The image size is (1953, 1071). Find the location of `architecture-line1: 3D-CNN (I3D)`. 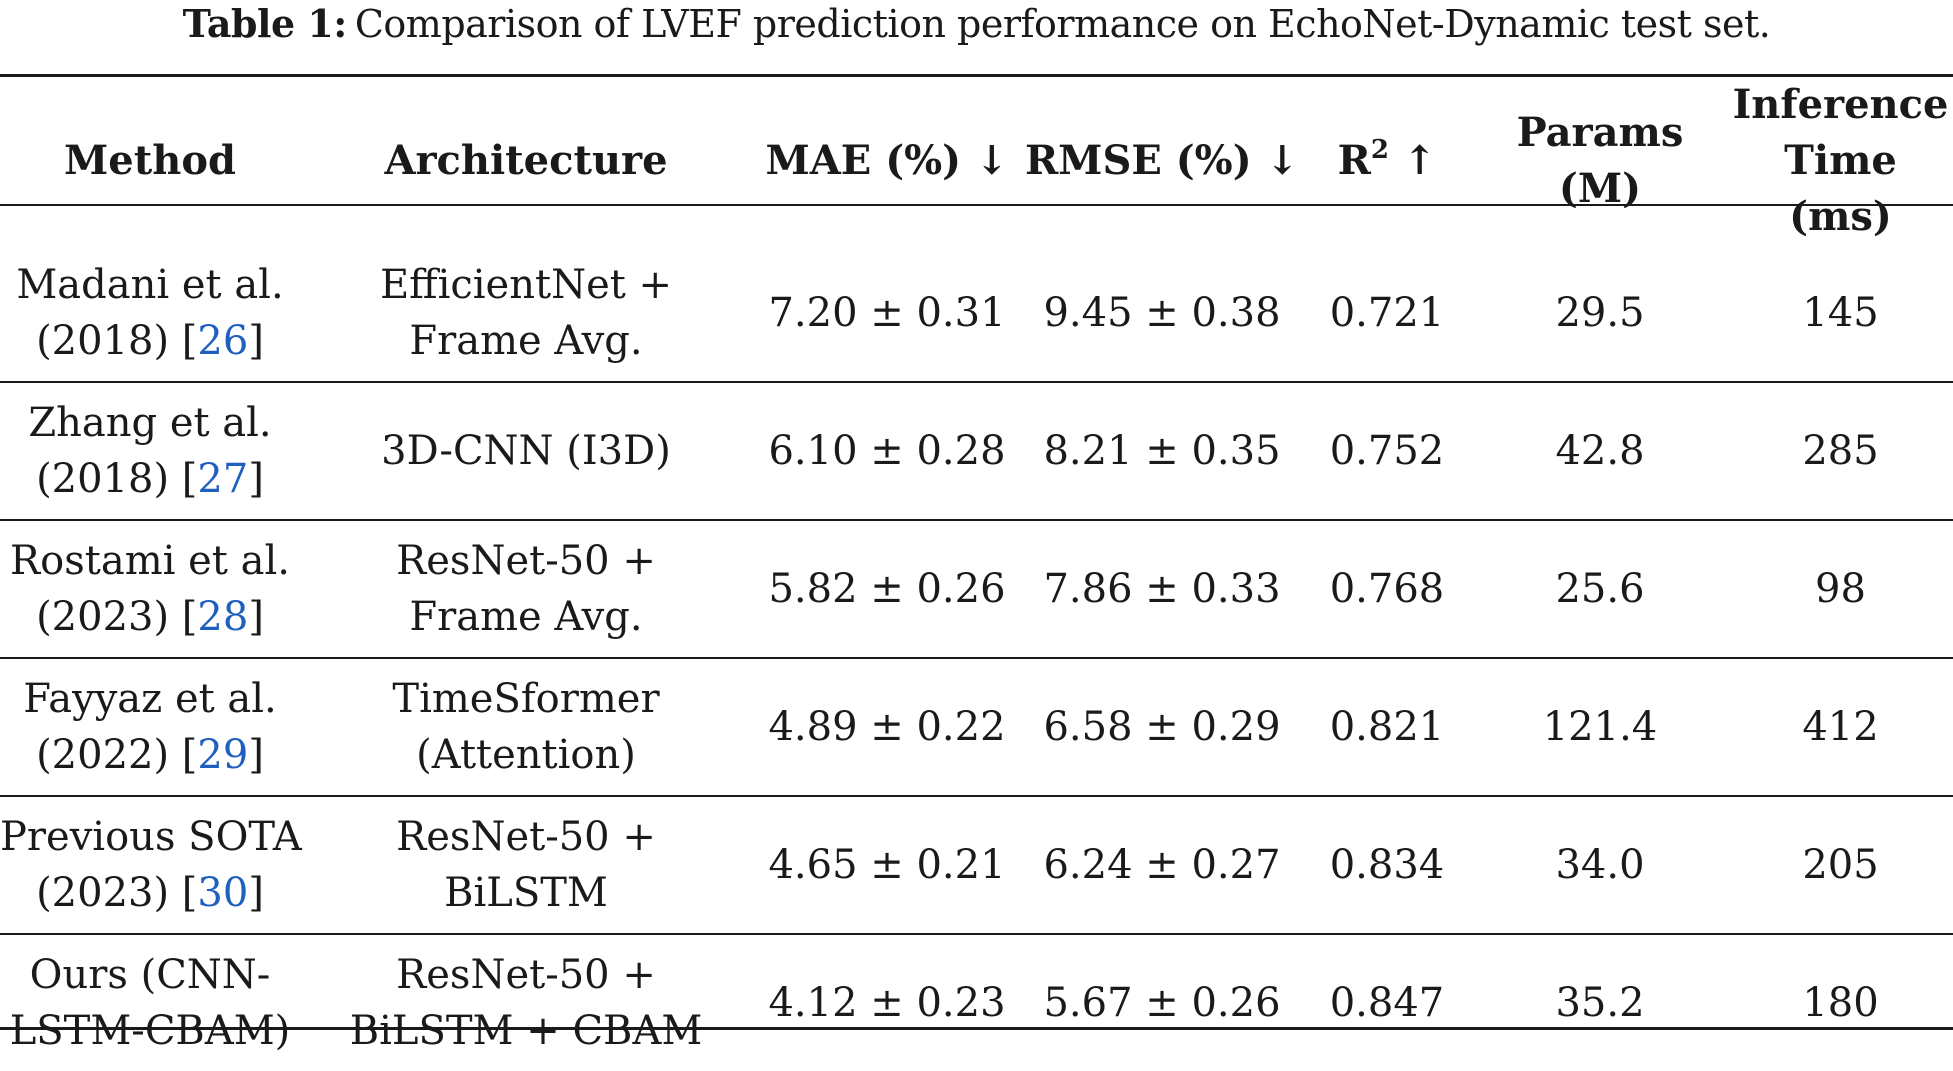

architecture-line1: 3D-CNN (I3D) is located at coordinates (526, 451).